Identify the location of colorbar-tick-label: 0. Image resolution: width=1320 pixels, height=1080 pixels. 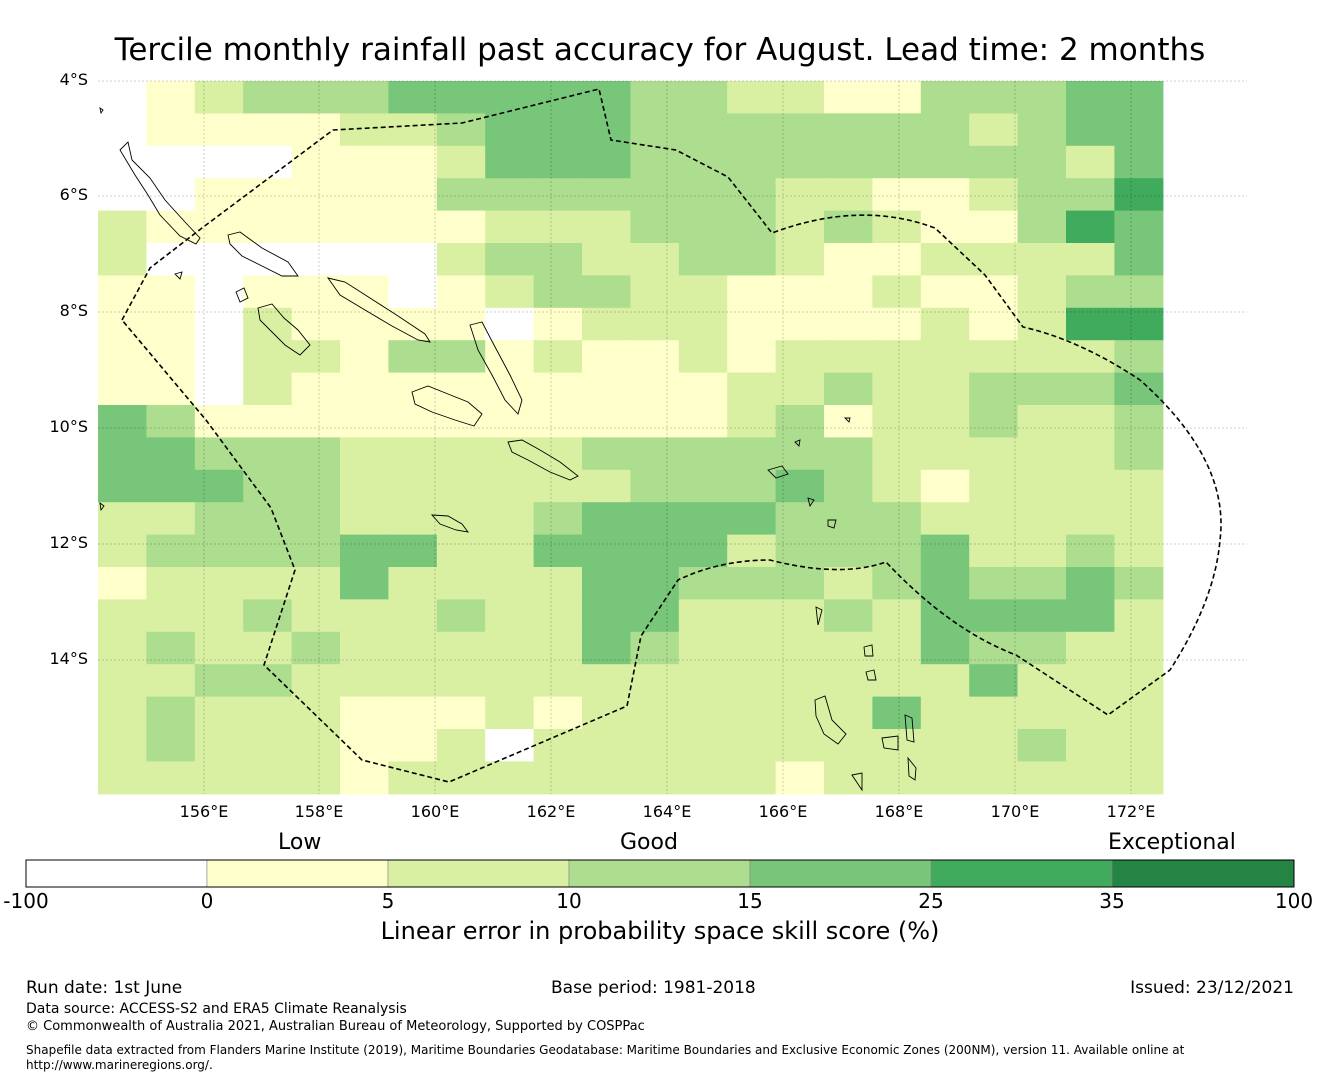
(207, 901).